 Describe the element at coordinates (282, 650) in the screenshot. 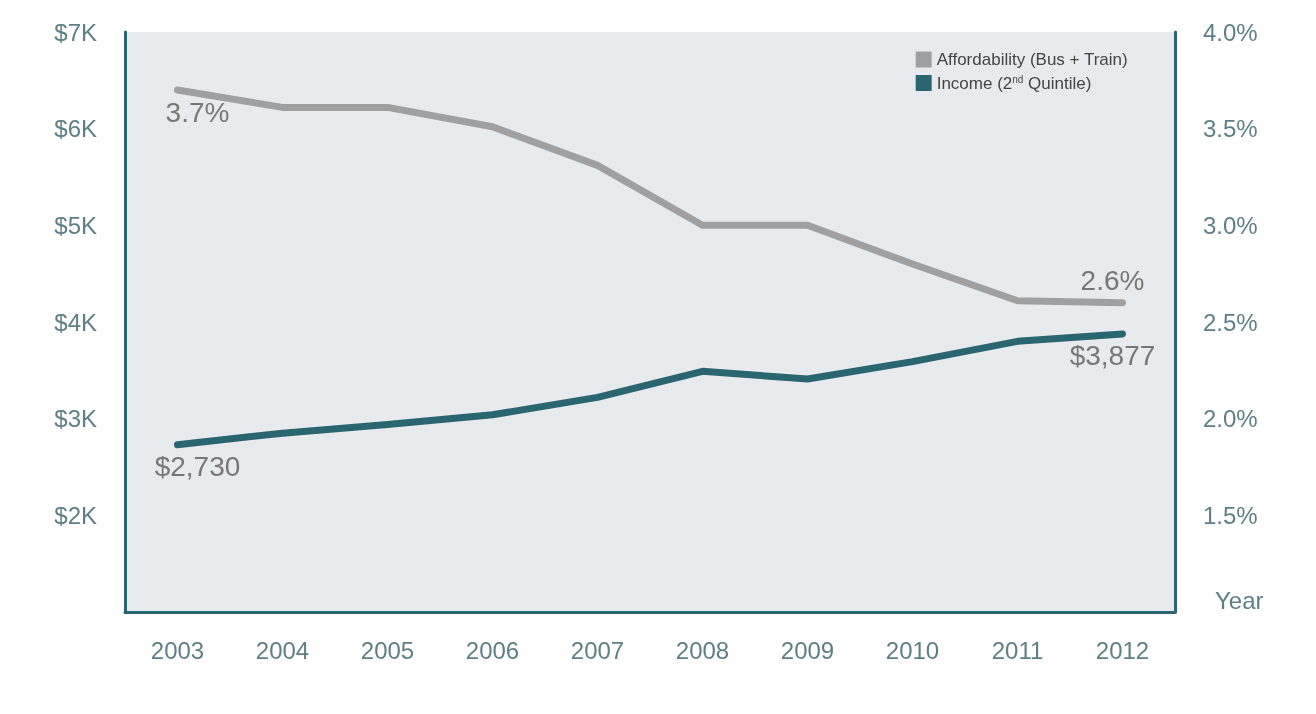

I see `x-tick-label: 2004` at that location.